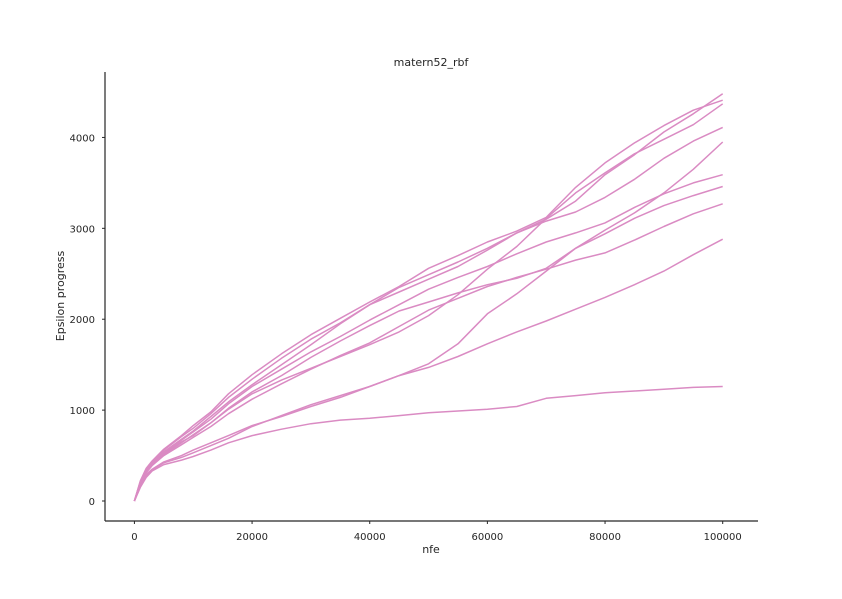 Image resolution: width=842 pixels, height=599 pixels. I want to click on x-tick-label: 0, so click(134, 537).